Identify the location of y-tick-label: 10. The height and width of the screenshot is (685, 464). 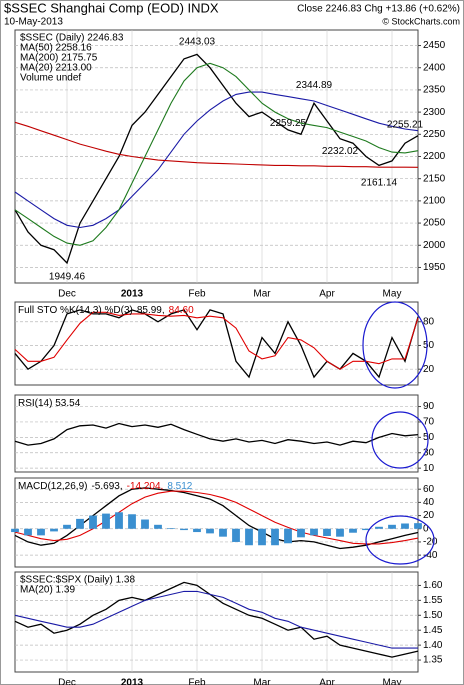
(429, 468).